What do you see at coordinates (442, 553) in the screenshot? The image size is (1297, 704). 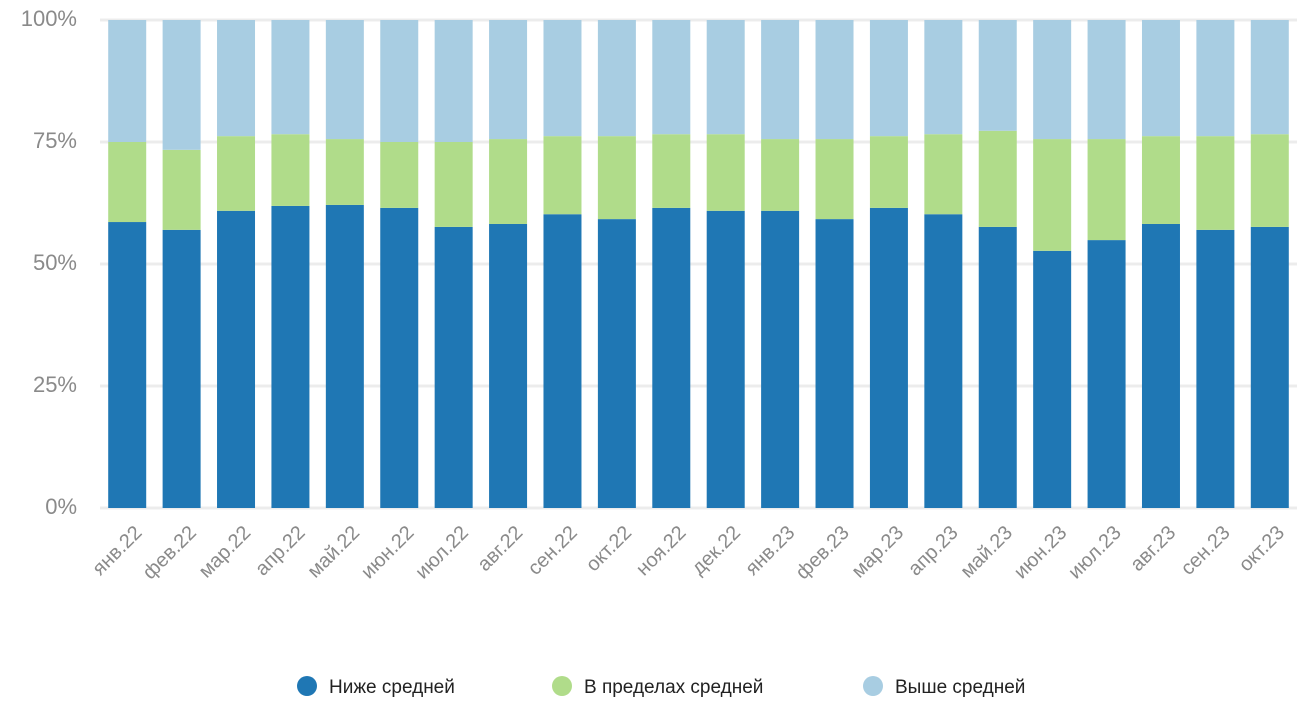 I see `x-tick-label: июл.22` at bounding box center [442, 553].